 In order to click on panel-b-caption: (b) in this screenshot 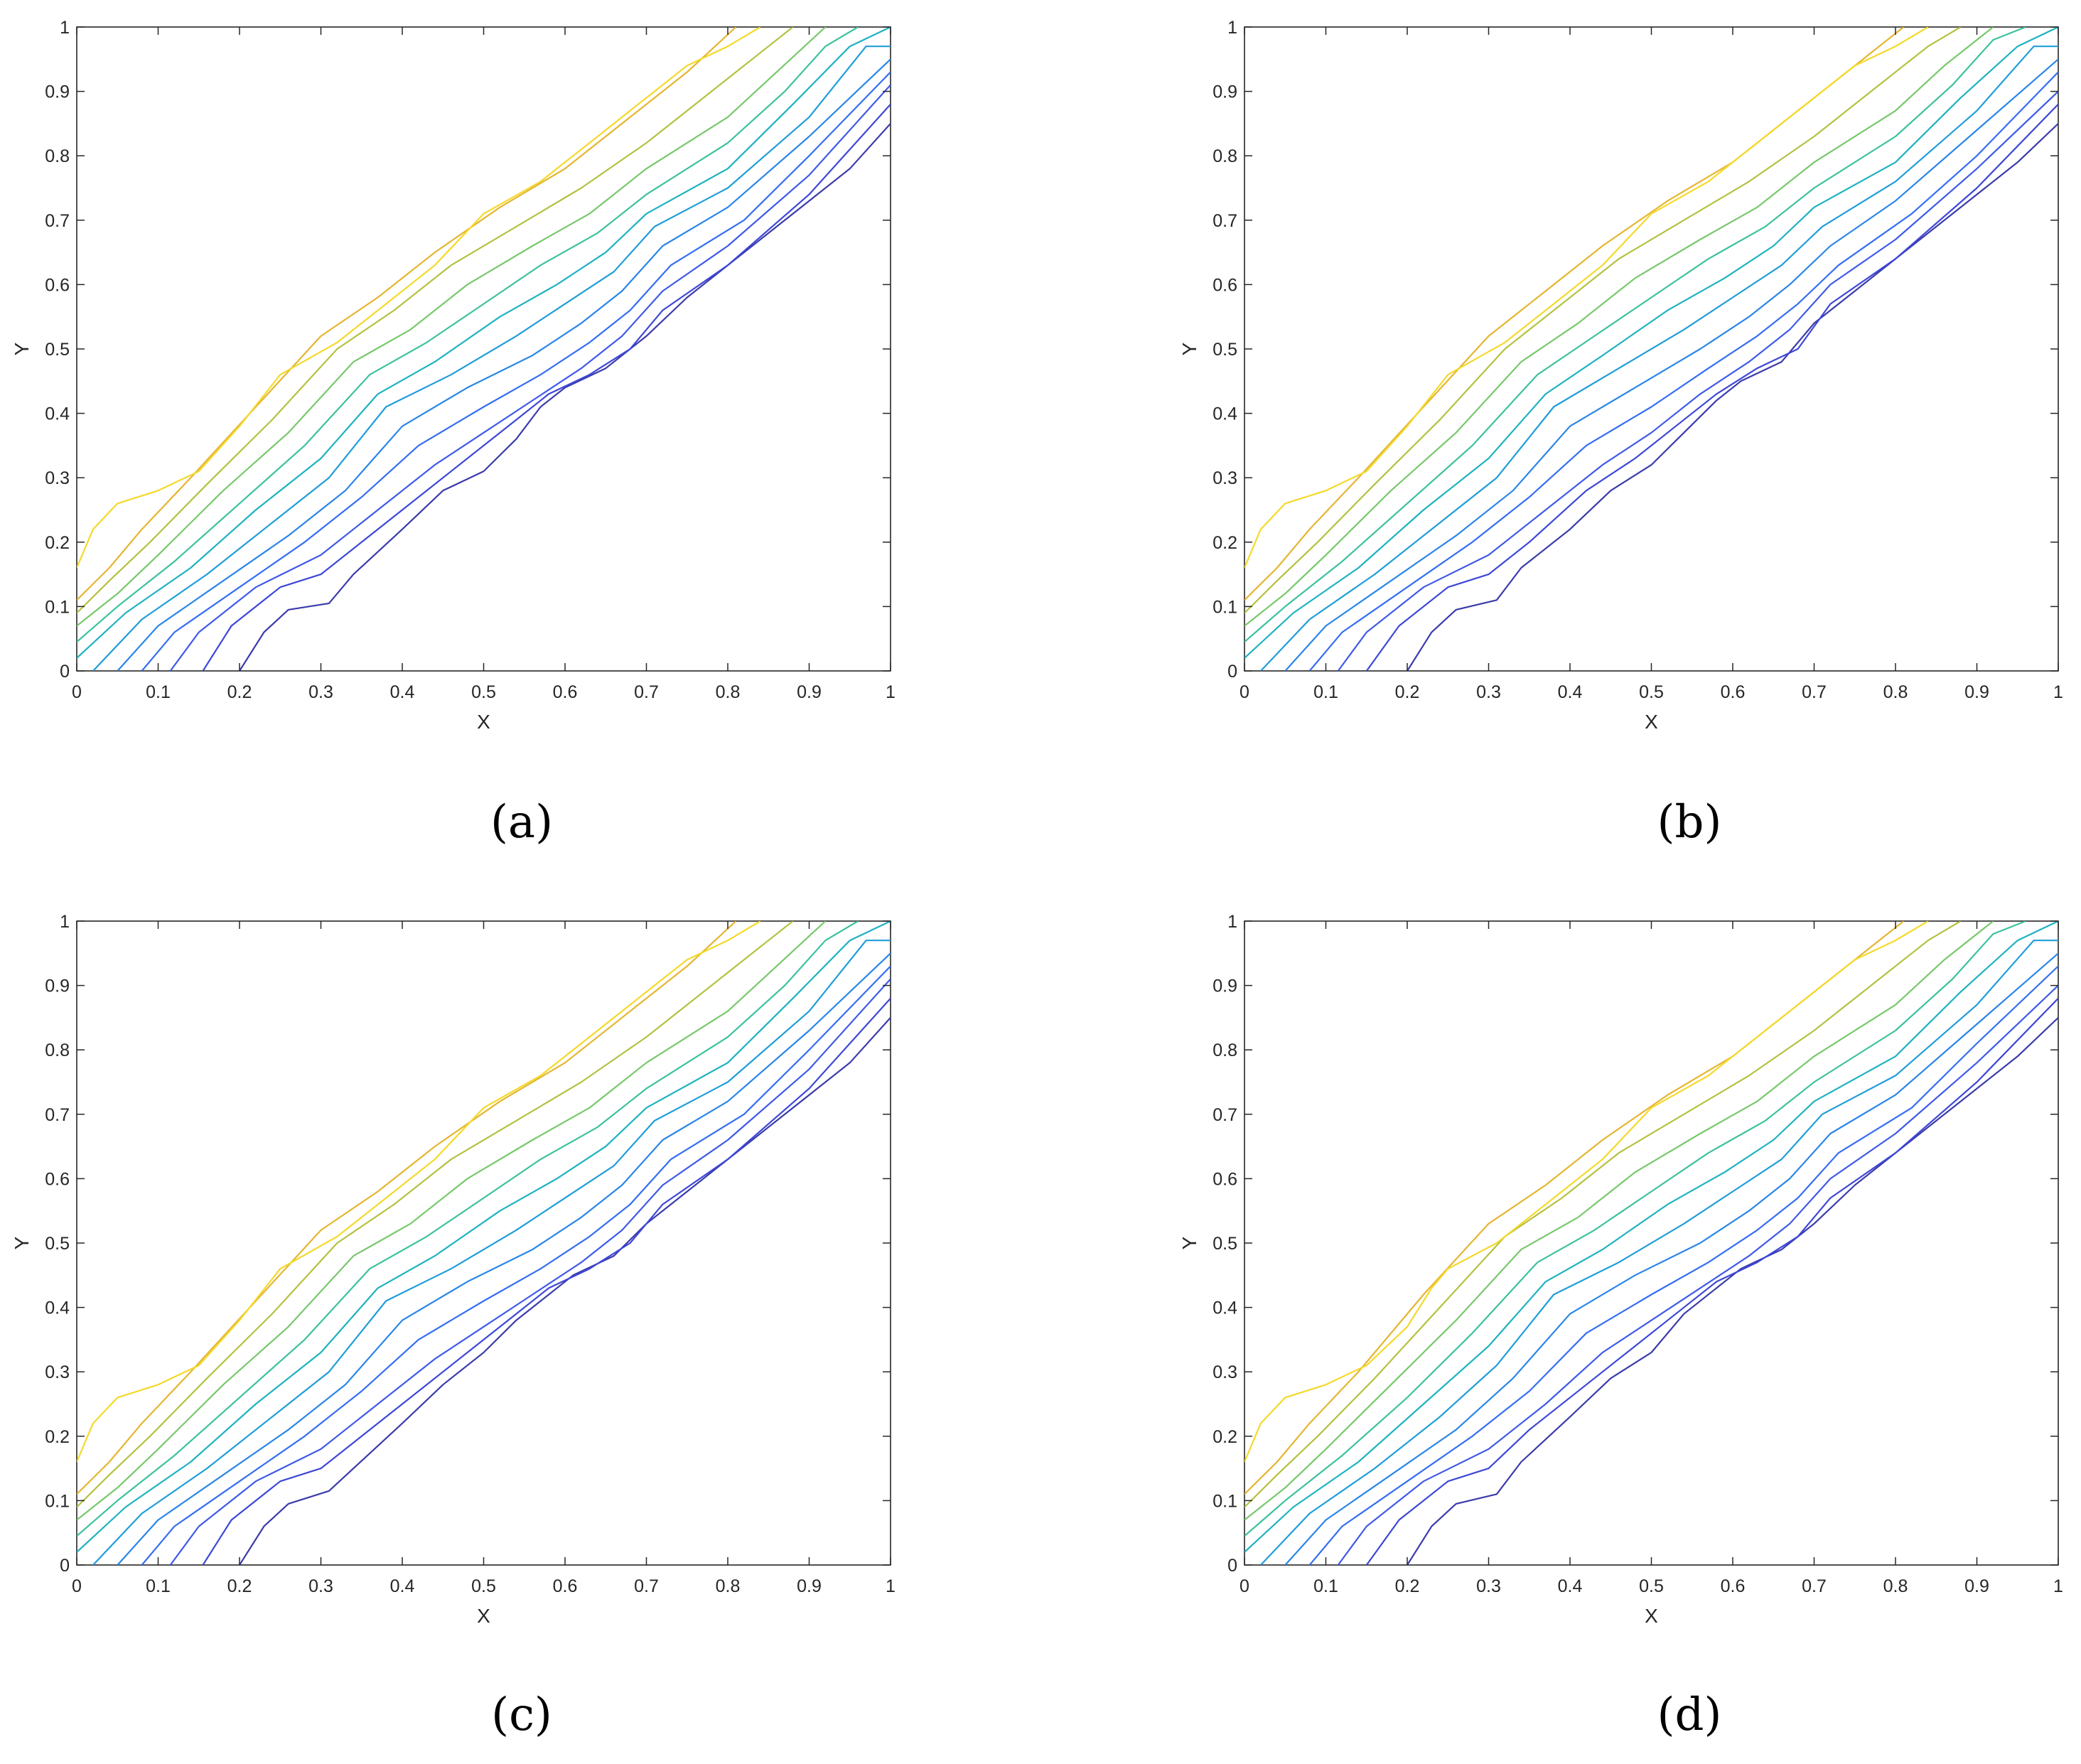, I will do `click(1689, 822)`.